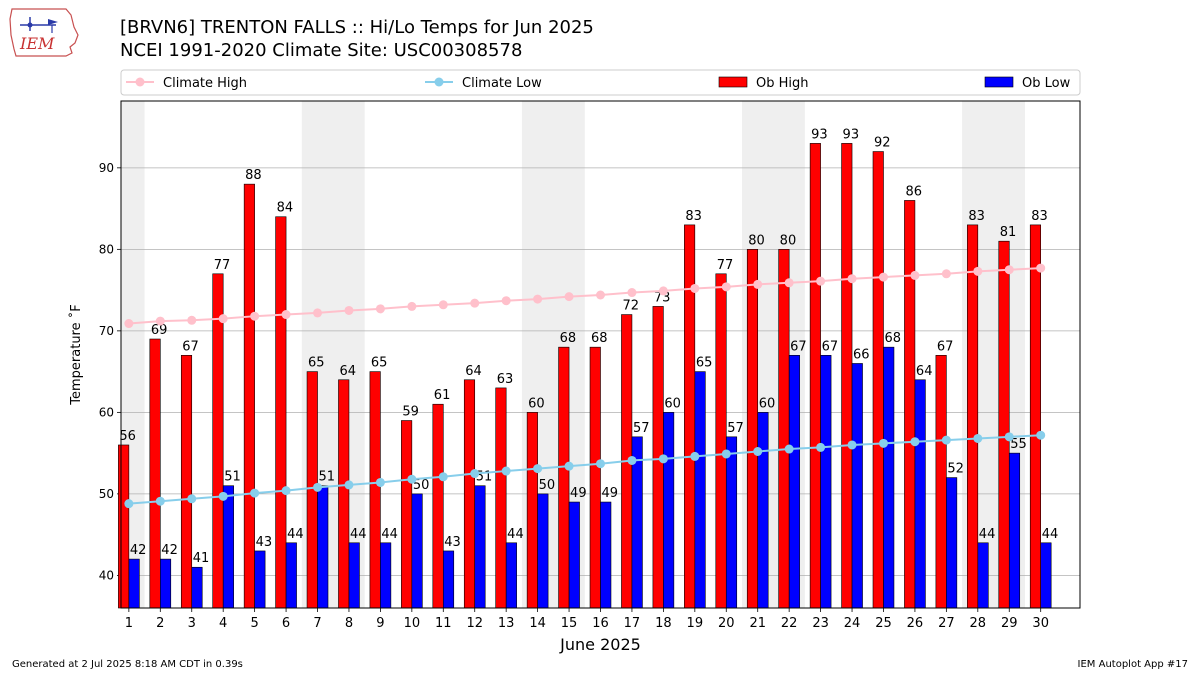 The width and height of the screenshot is (1200, 675). Describe the element at coordinates (106, 494) in the screenshot. I see `y-tick-label: 50` at that location.